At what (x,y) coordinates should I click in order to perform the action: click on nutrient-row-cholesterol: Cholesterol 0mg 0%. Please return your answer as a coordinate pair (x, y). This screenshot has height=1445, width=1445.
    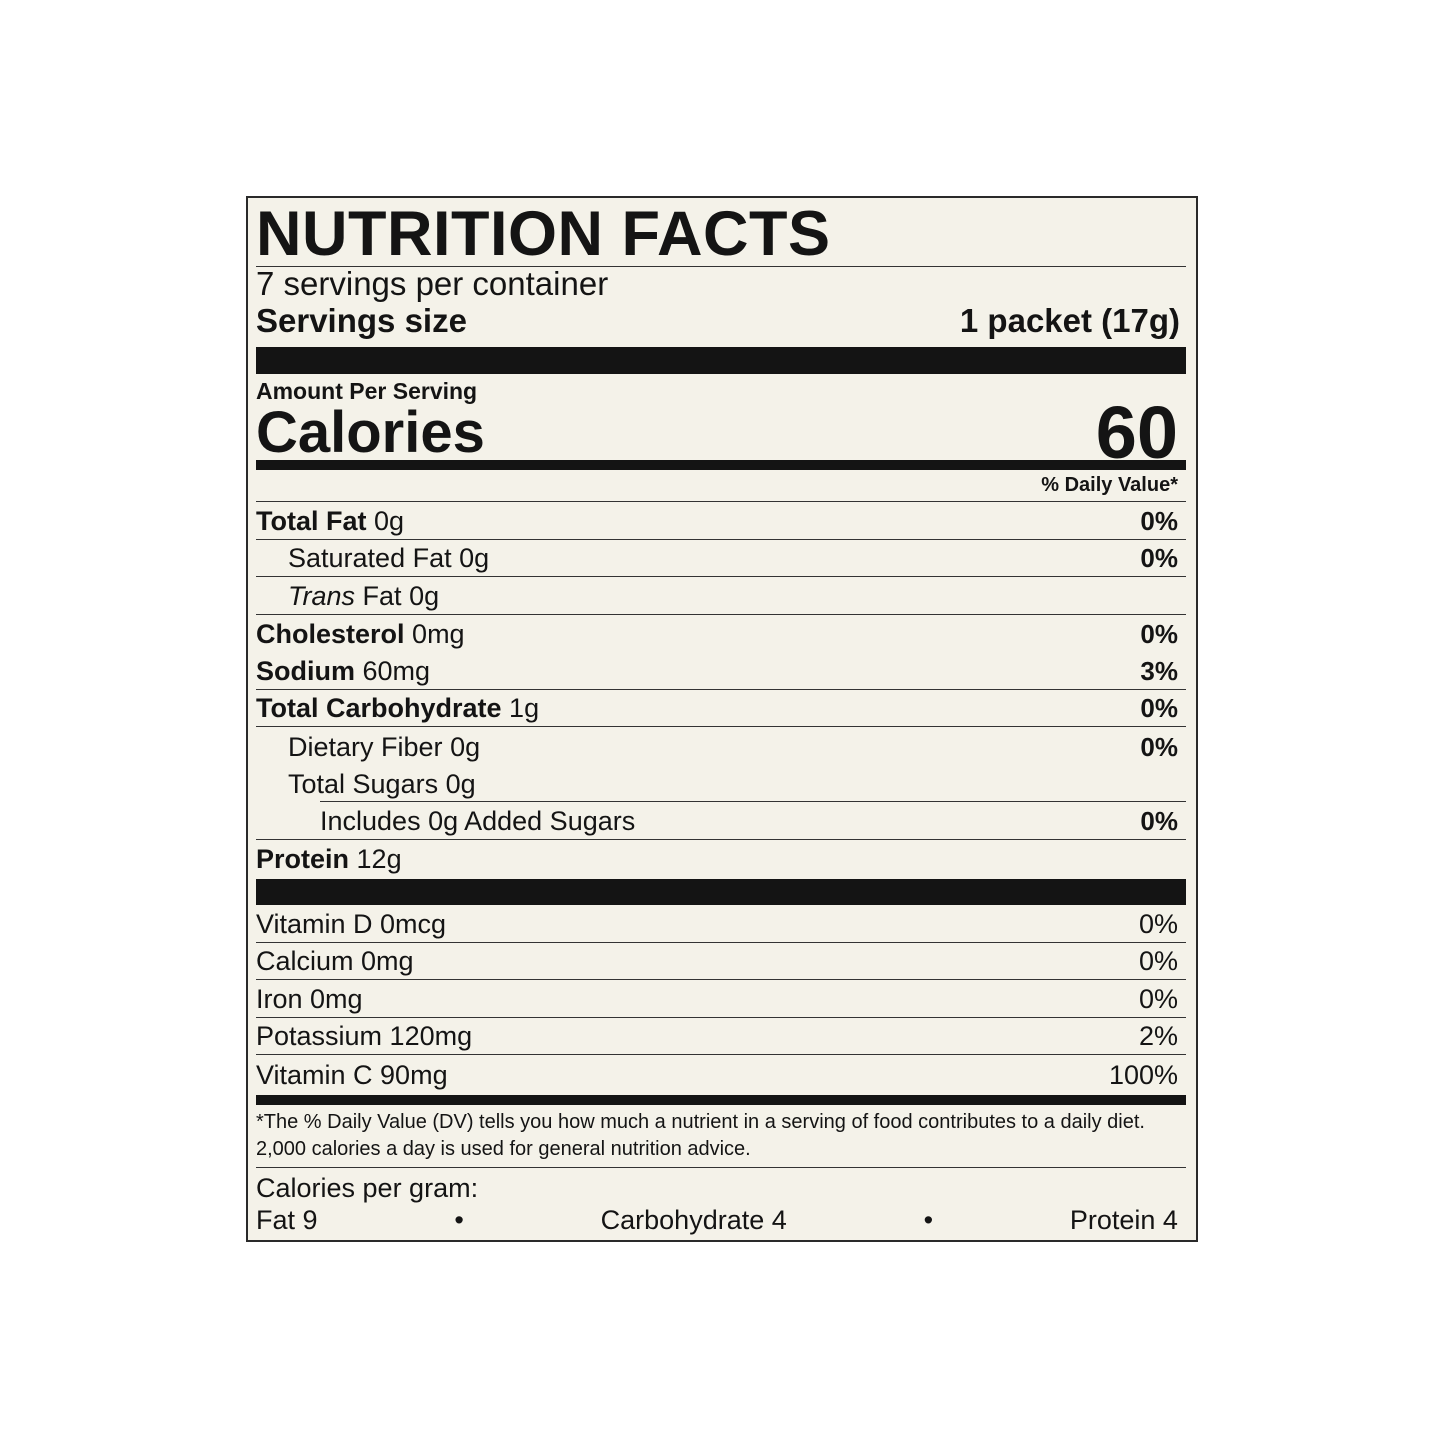
    Looking at the image, I should click on (721, 634).